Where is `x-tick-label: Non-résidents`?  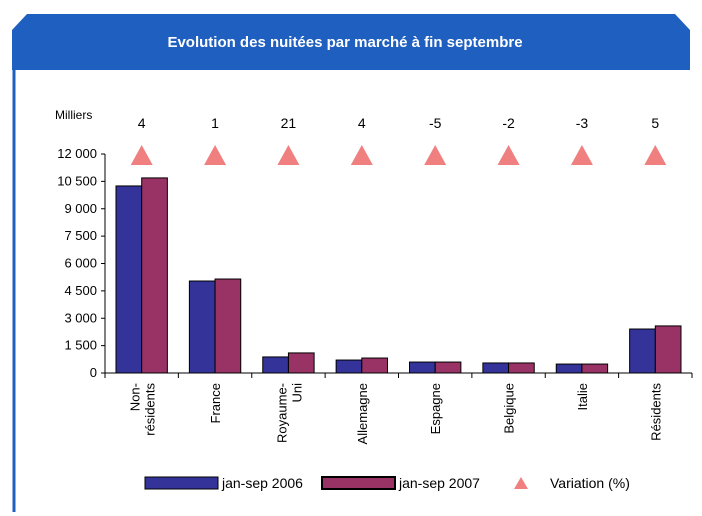 x-tick-label: Non-résidents is located at coordinates (143, 409).